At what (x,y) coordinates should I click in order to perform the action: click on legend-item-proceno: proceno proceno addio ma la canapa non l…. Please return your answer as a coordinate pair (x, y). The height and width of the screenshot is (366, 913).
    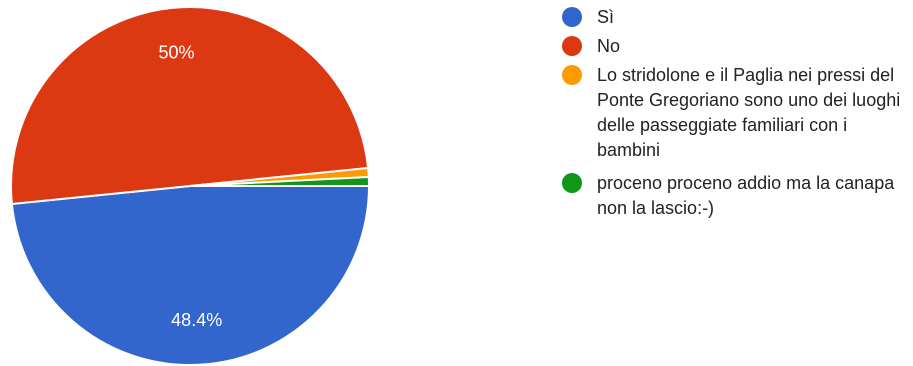
    Looking at the image, I should click on (734, 196).